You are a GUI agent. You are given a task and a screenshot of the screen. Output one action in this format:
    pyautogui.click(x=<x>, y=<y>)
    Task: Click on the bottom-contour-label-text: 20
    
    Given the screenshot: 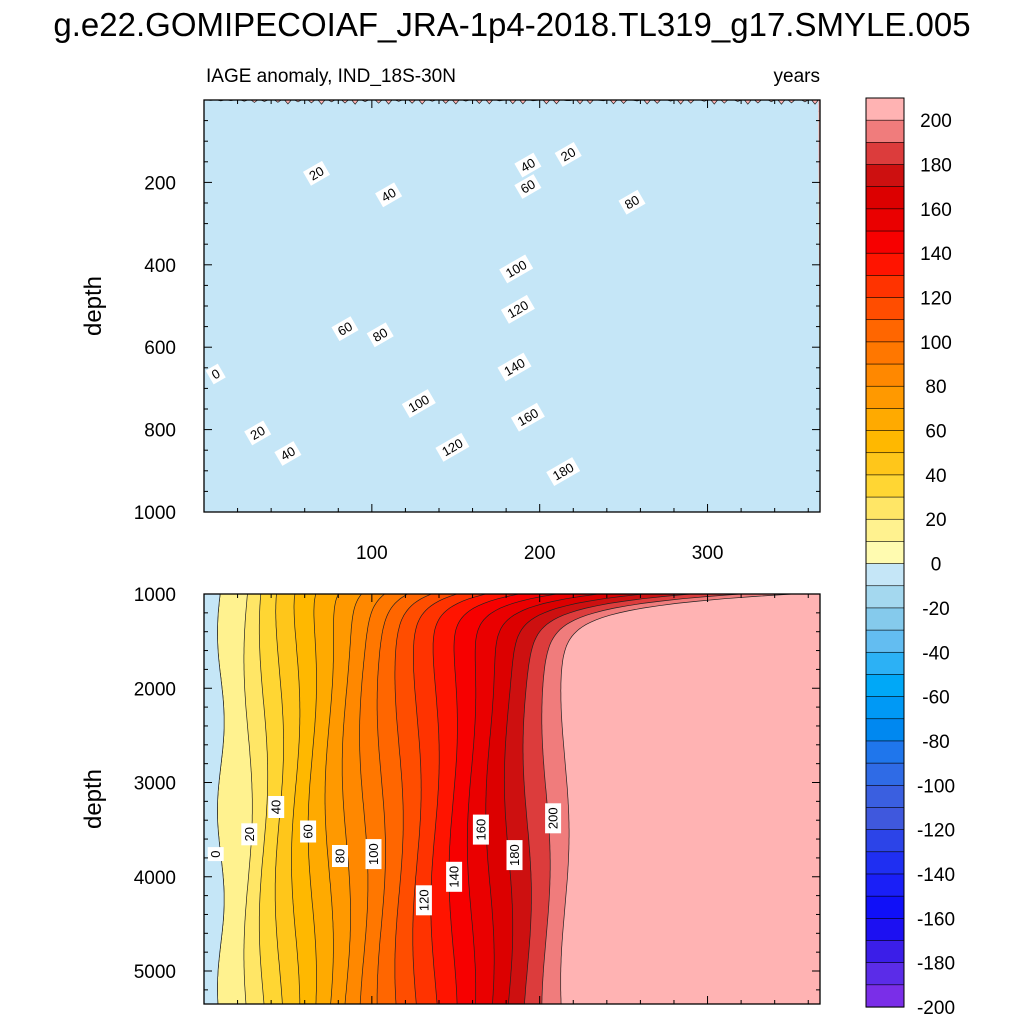 What is the action you would take?
    pyautogui.click(x=249, y=834)
    